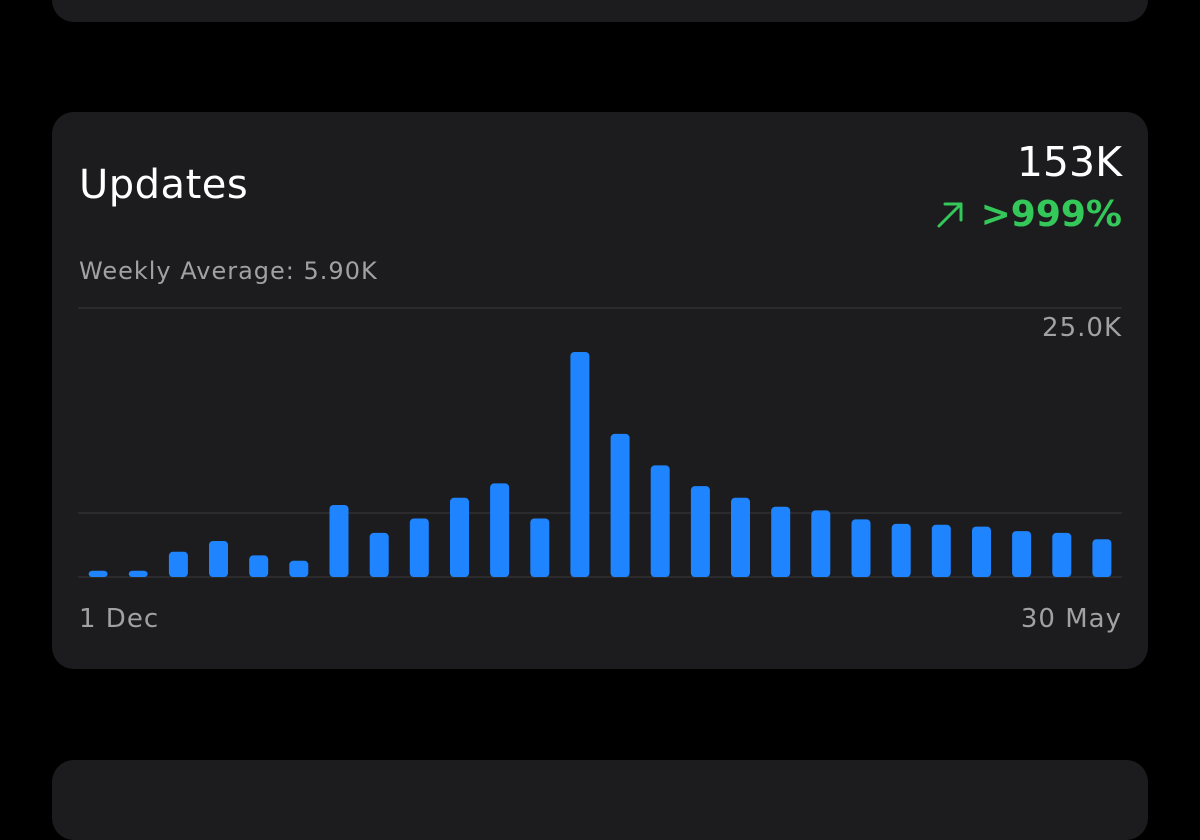  I want to click on x-end-label: 30 May, so click(1071, 619).